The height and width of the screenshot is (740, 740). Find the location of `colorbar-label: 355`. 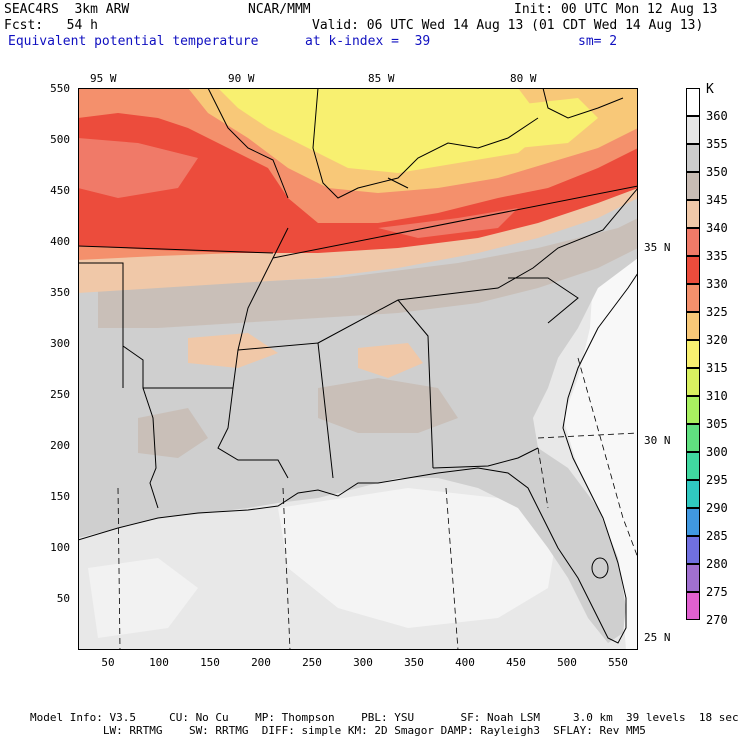

colorbar-label: 355 is located at coordinates (717, 144).